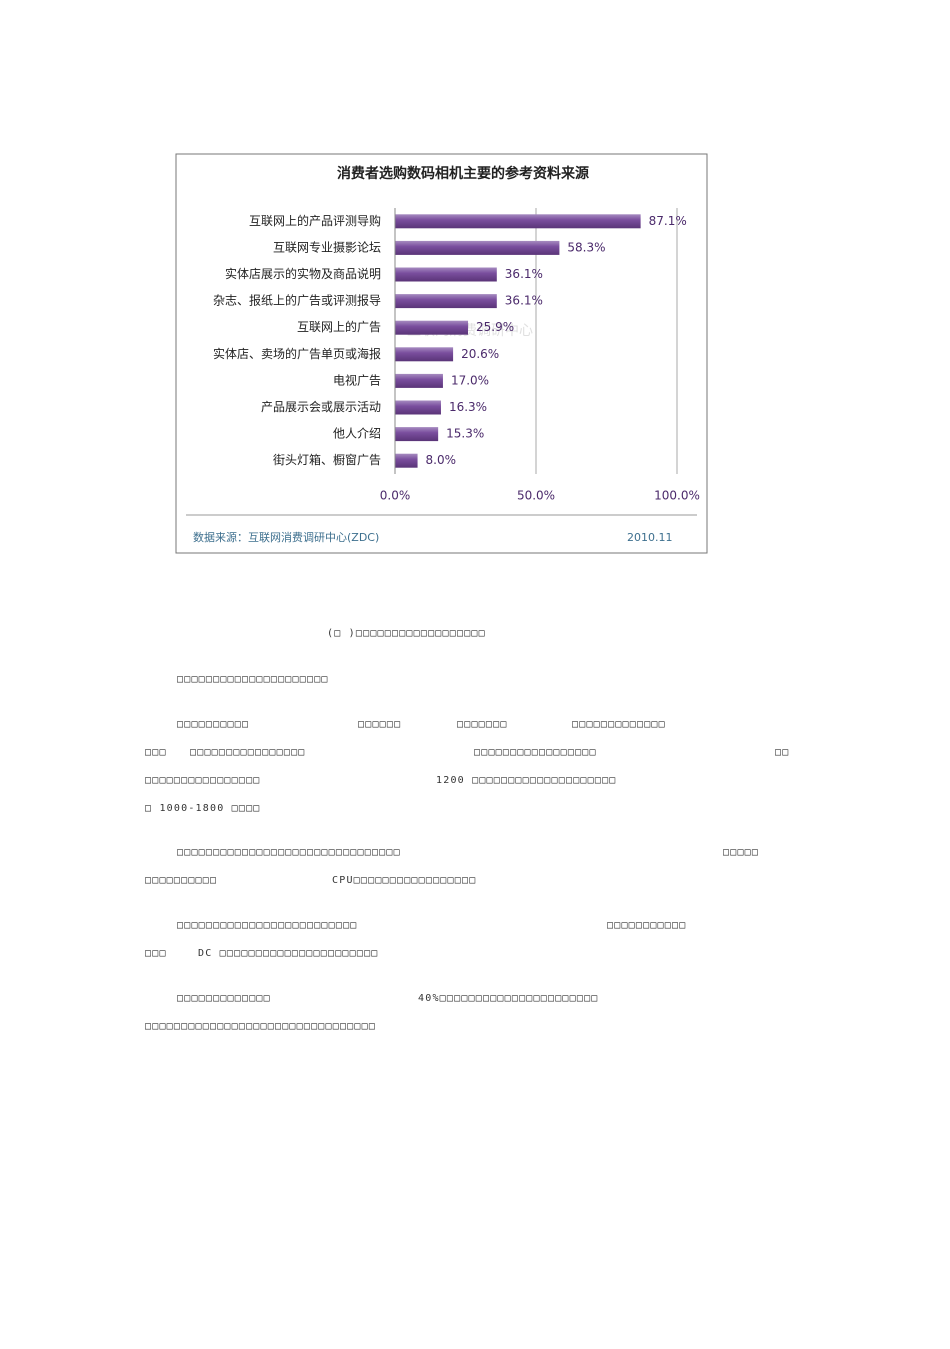  I want to click on category-label: 电视广告, so click(357, 379).